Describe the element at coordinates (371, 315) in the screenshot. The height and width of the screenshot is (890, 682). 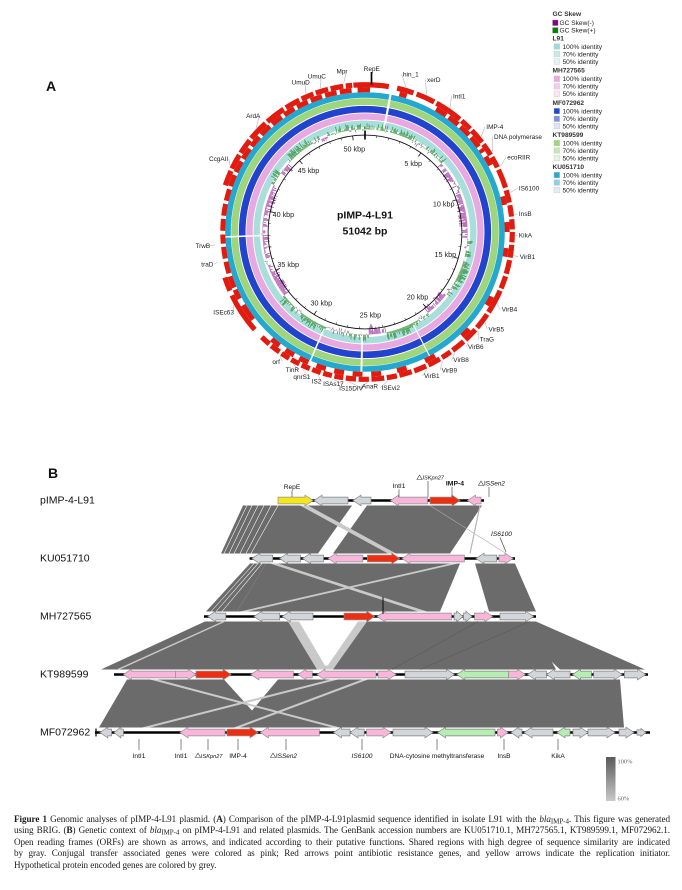
I see `svg-text: 25 kbp` at that location.